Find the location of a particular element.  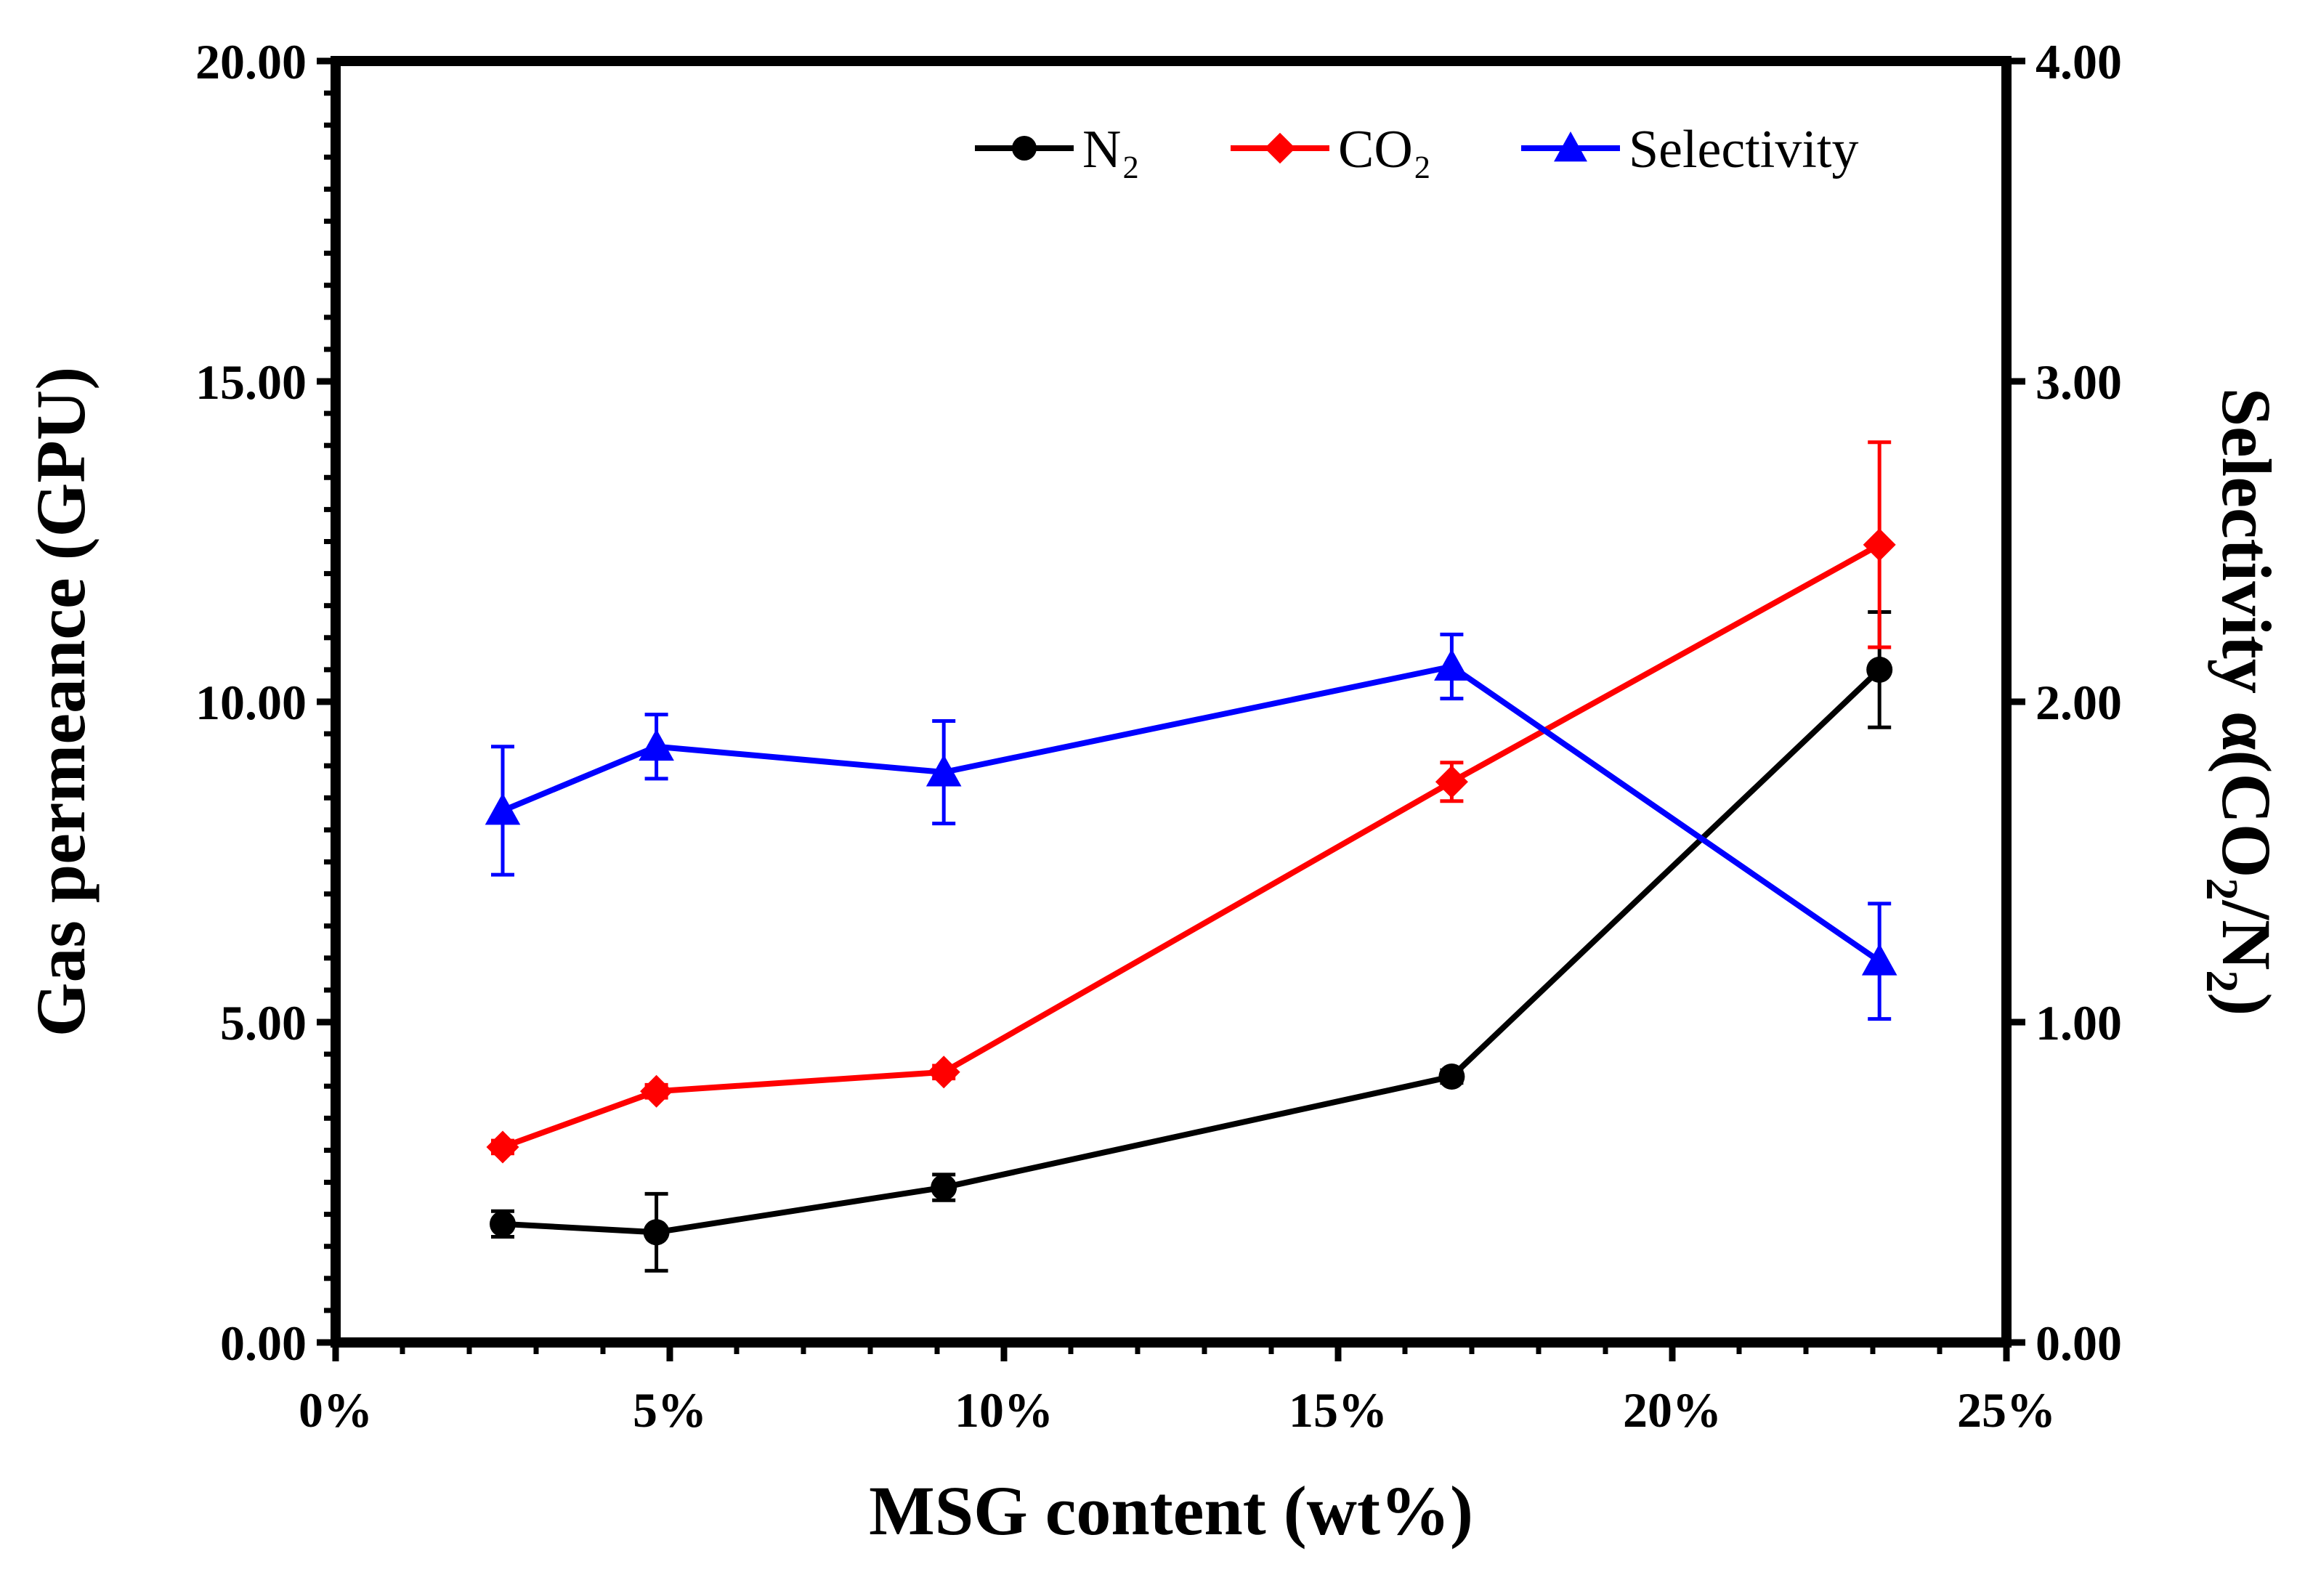

x-tick-label: 20% is located at coordinates (1672, 1410).